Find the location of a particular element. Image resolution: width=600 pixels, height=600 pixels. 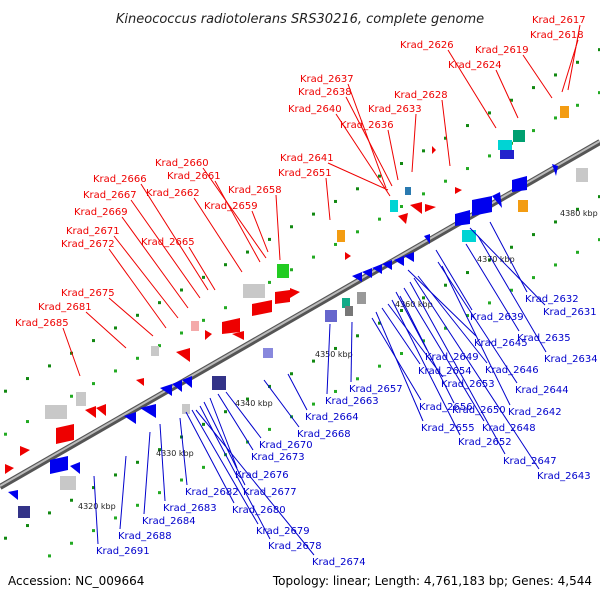

gene-label-krad-2676: Krad_2676 is located at coordinates (262, 475).